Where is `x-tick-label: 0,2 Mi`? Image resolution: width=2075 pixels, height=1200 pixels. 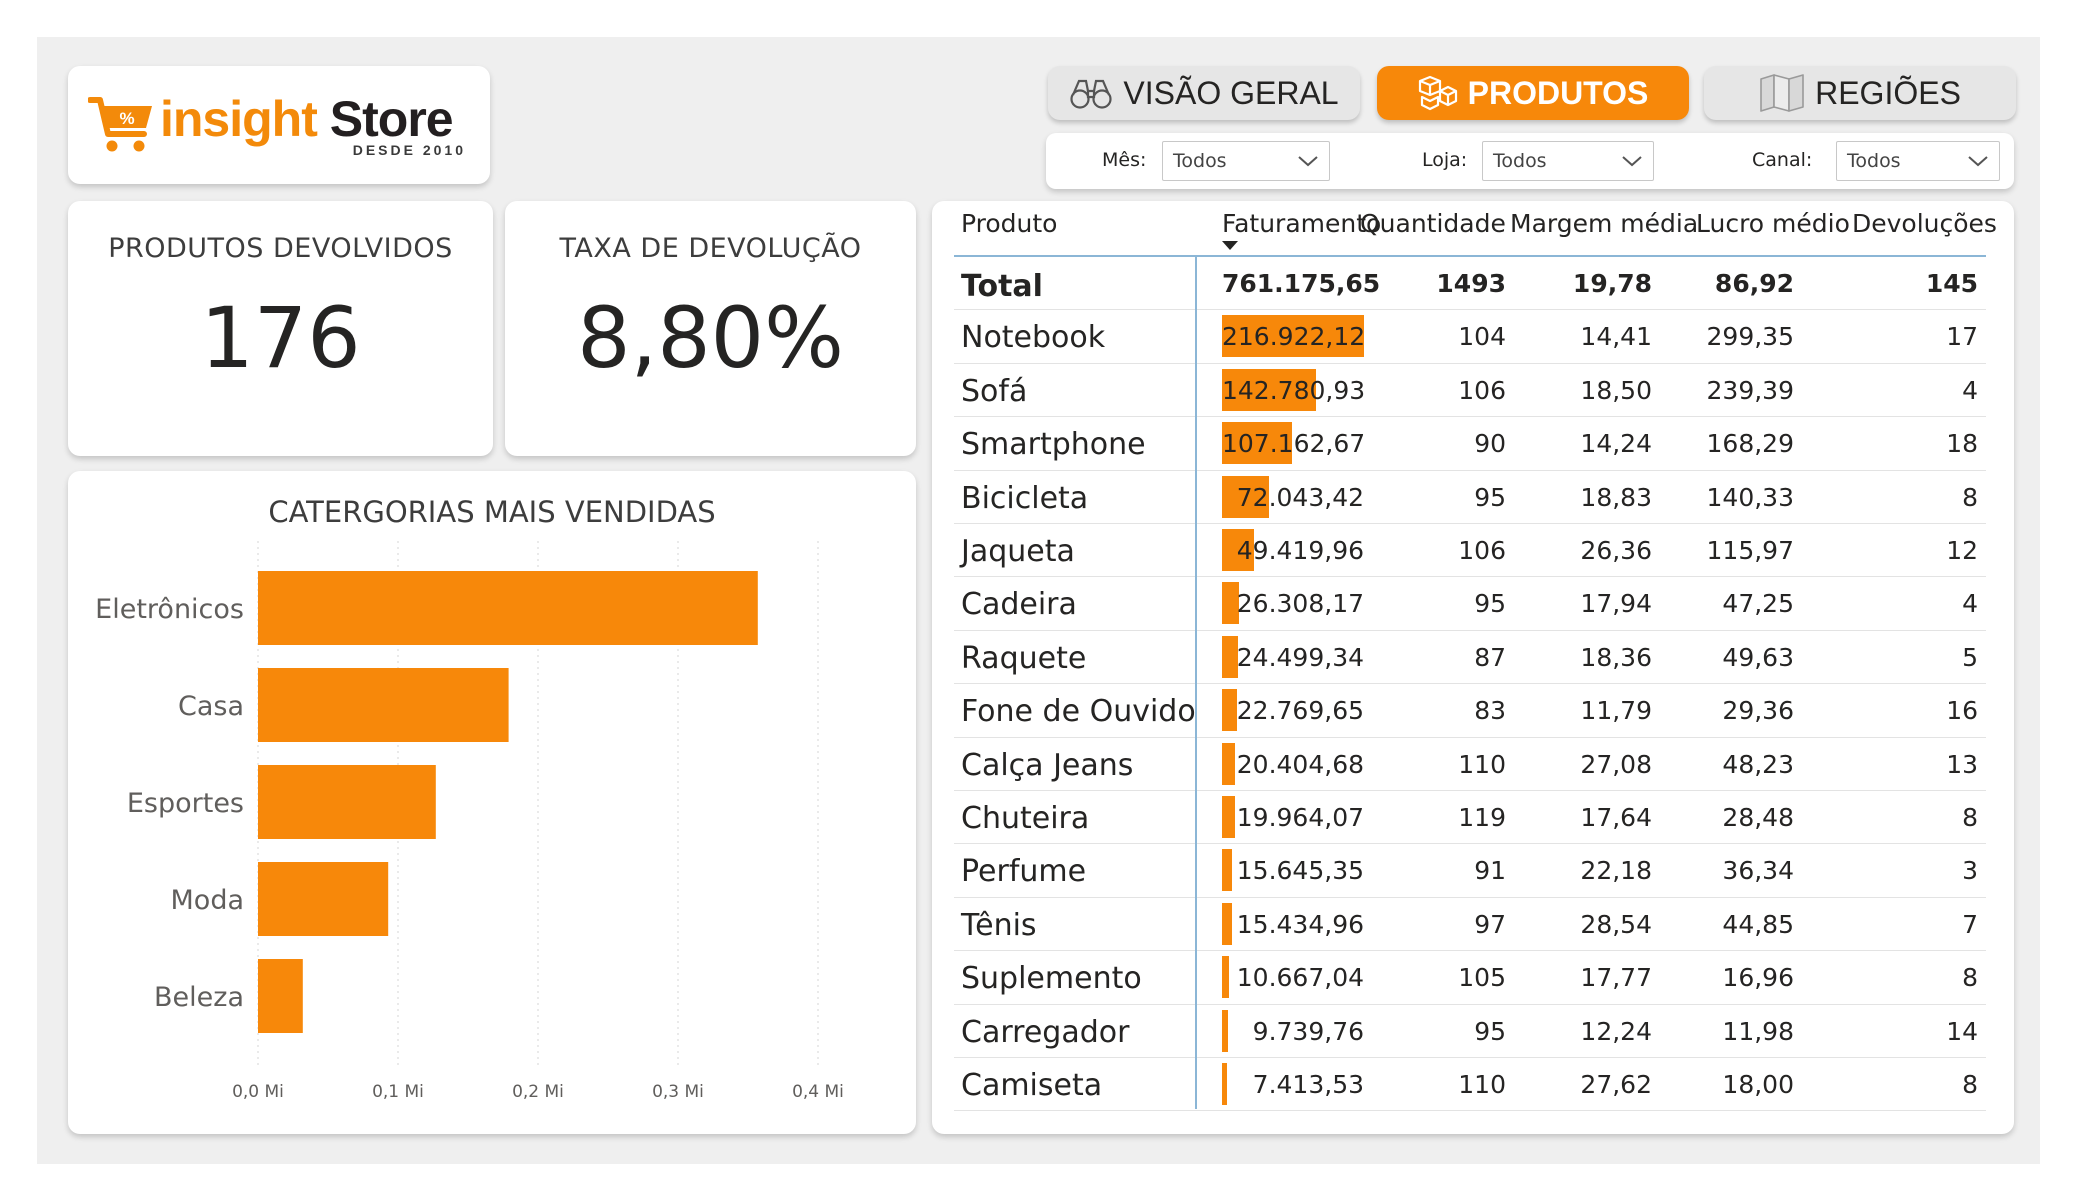 x-tick-label: 0,2 Mi is located at coordinates (538, 1092).